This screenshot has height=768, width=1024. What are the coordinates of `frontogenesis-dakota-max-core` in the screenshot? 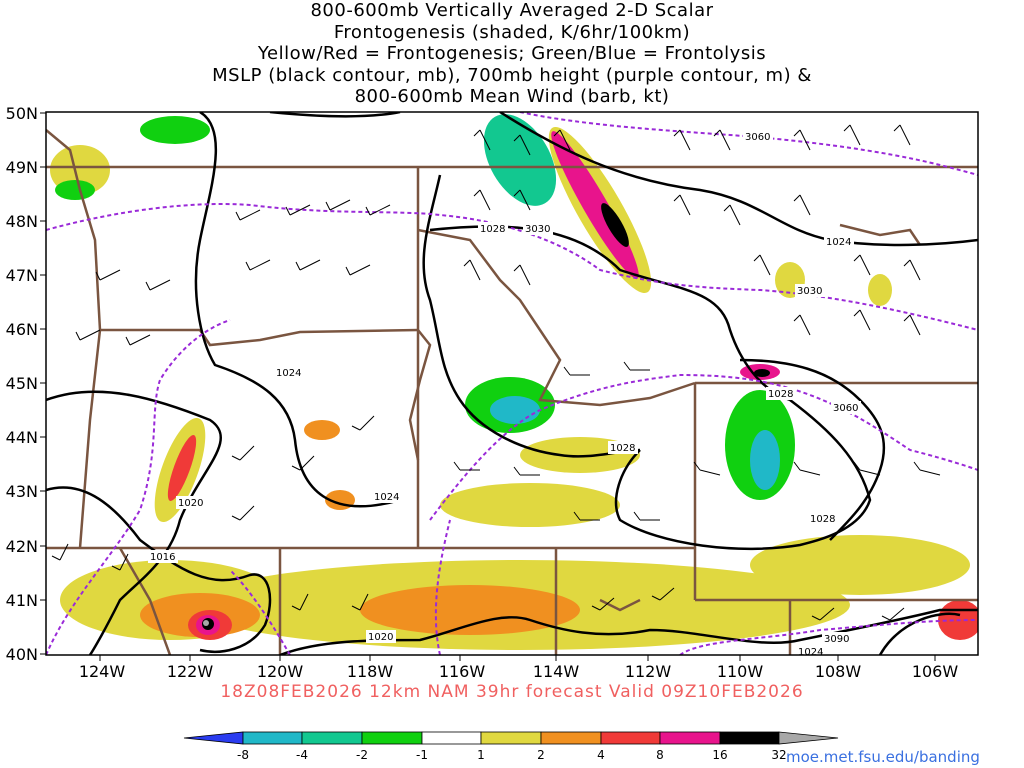 It's located at (762, 373).